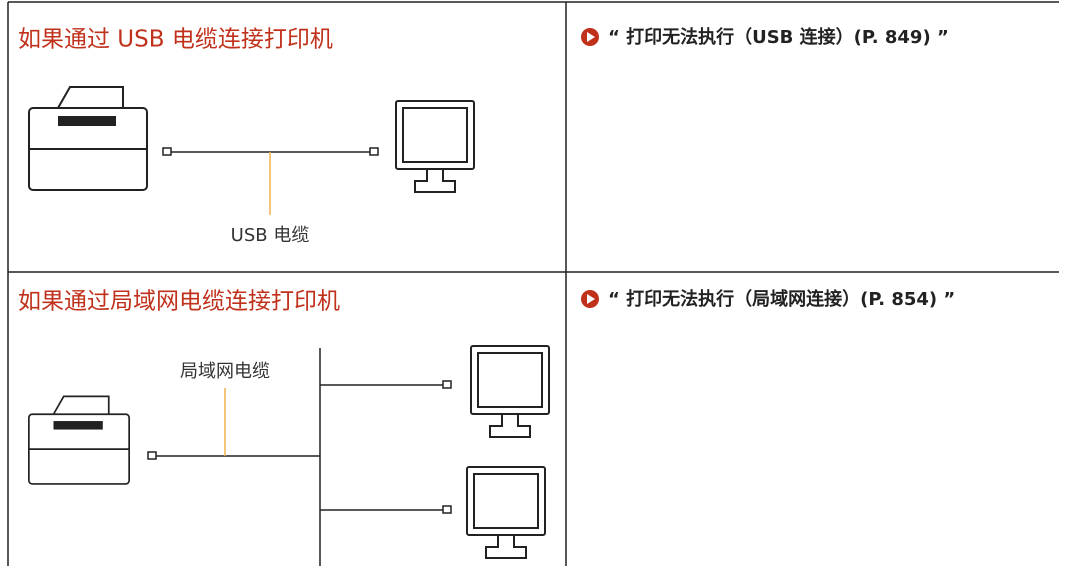 This screenshot has width=1067, height=570. What do you see at coordinates (179, 302) in the screenshot?
I see `row-title: 如果通过局域网电缆连接打印机` at bounding box center [179, 302].